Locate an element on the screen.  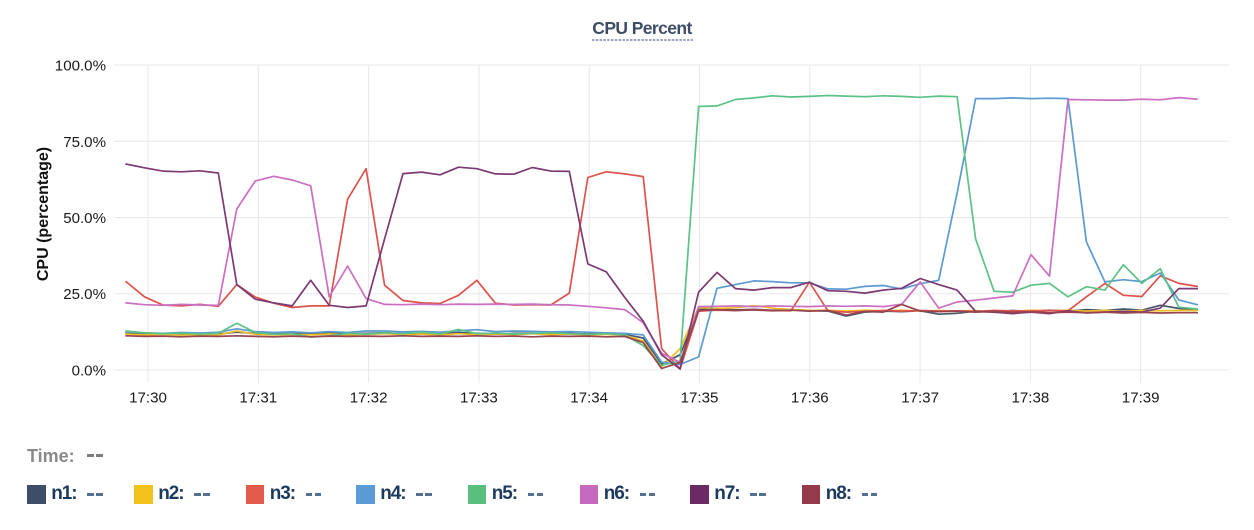
svg-text: 17:36 is located at coordinates (810, 398).